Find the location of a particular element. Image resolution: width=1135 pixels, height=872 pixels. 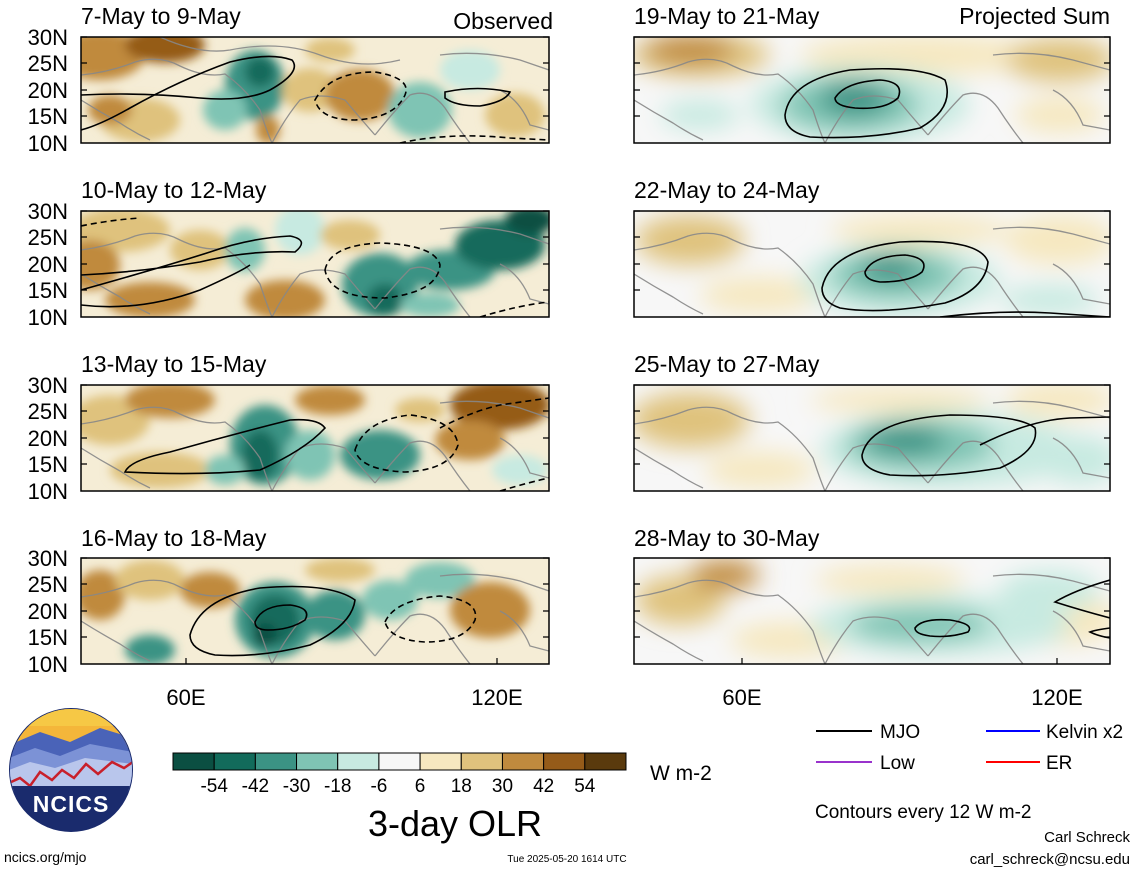

contour-note: Contours every 12 W m-2 is located at coordinates (923, 812).